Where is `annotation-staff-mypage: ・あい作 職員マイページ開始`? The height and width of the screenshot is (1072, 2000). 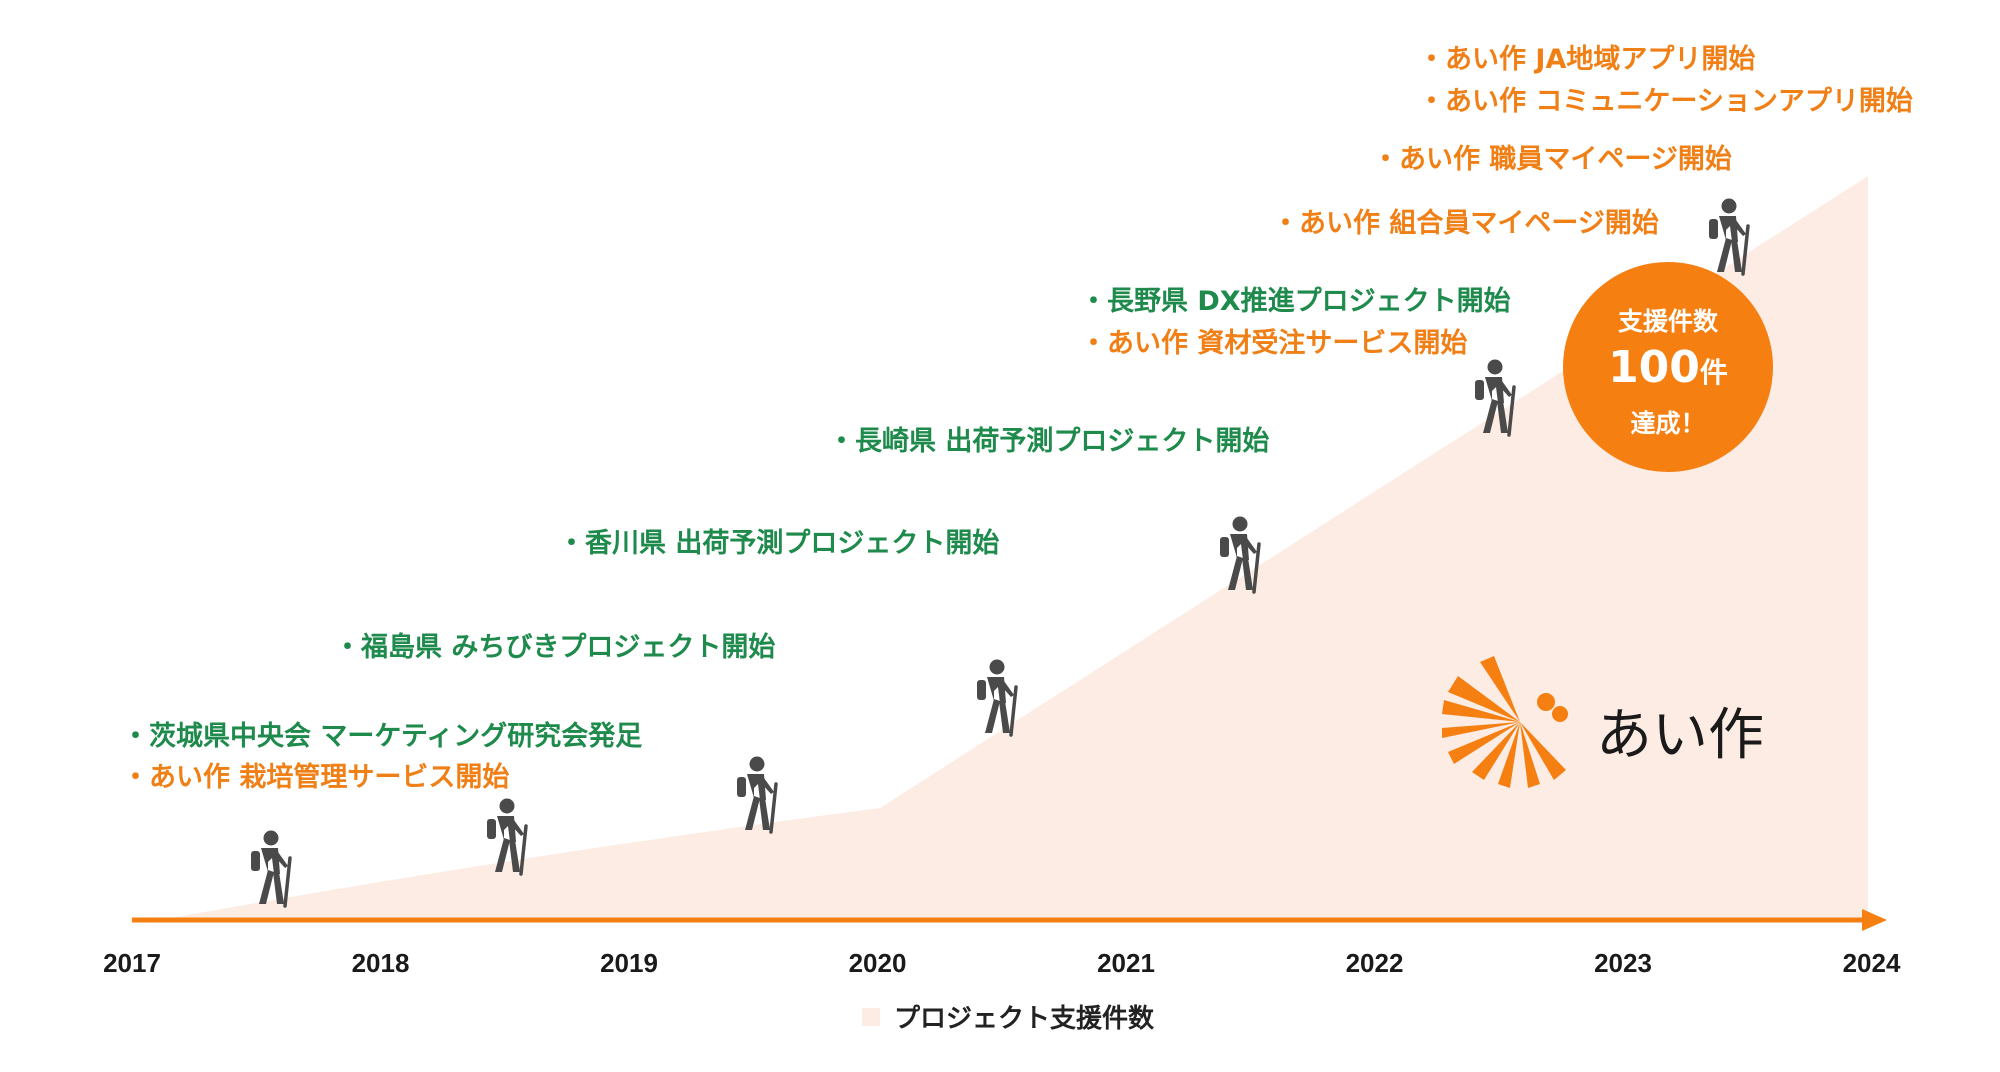
annotation-staff-mypage: ・あい作 職員マイページ開始 is located at coordinates (1552, 159).